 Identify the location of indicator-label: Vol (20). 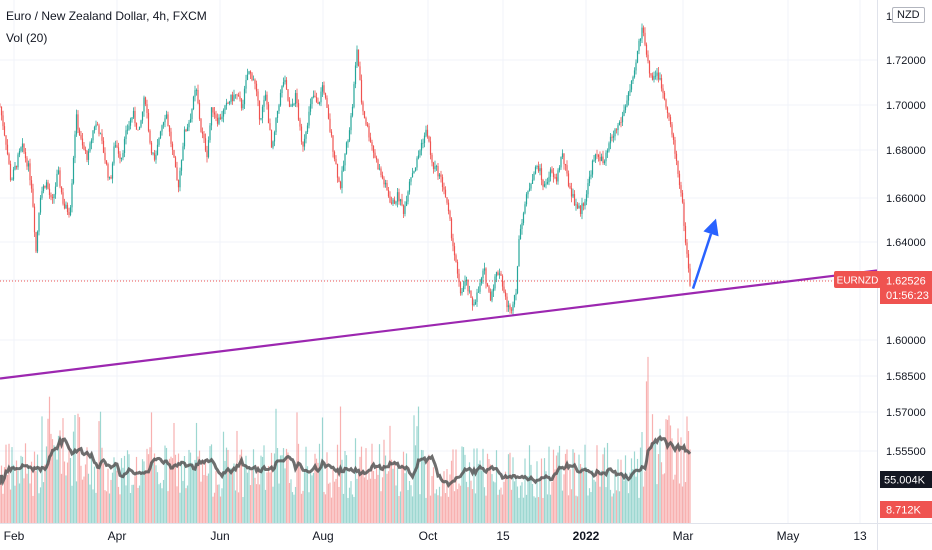
(27, 38).